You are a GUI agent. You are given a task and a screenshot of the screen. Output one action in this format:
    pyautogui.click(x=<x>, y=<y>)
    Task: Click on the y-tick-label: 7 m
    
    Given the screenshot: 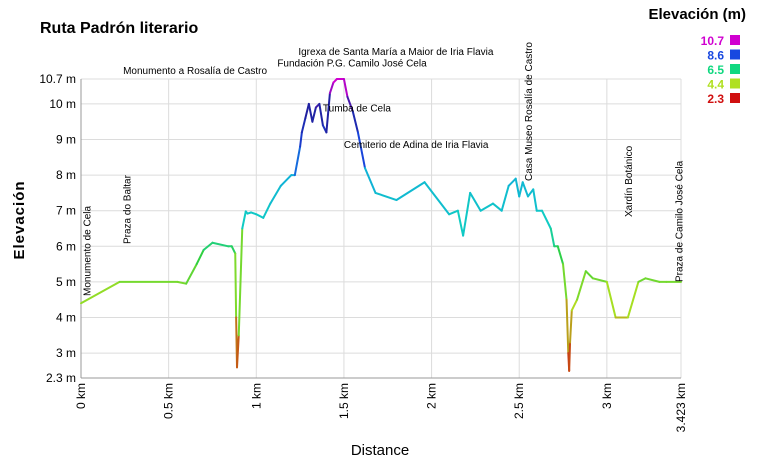 What is the action you would take?
    pyautogui.click(x=66, y=211)
    